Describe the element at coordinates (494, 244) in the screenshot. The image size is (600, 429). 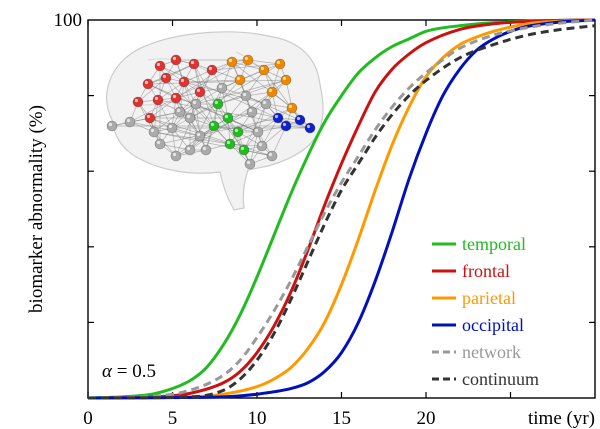
I see `legend-label-temporal: temporal` at that location.